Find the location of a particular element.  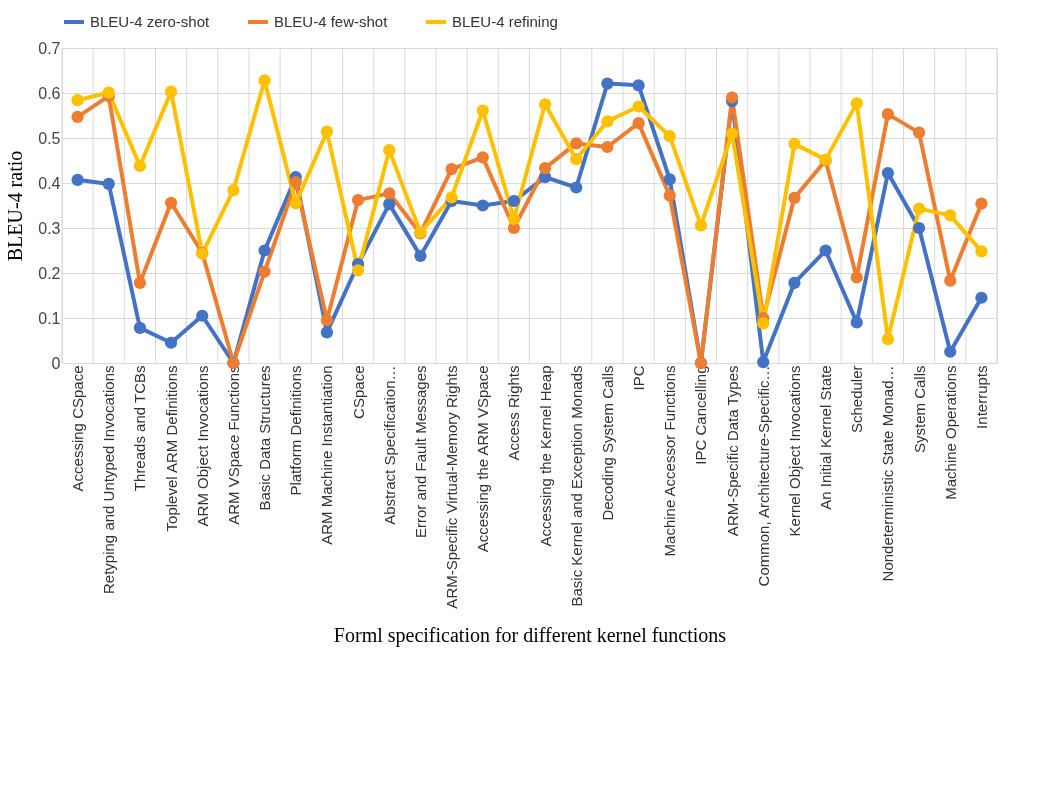

y-tick-label: 0 is located at coordinates (56, 363).